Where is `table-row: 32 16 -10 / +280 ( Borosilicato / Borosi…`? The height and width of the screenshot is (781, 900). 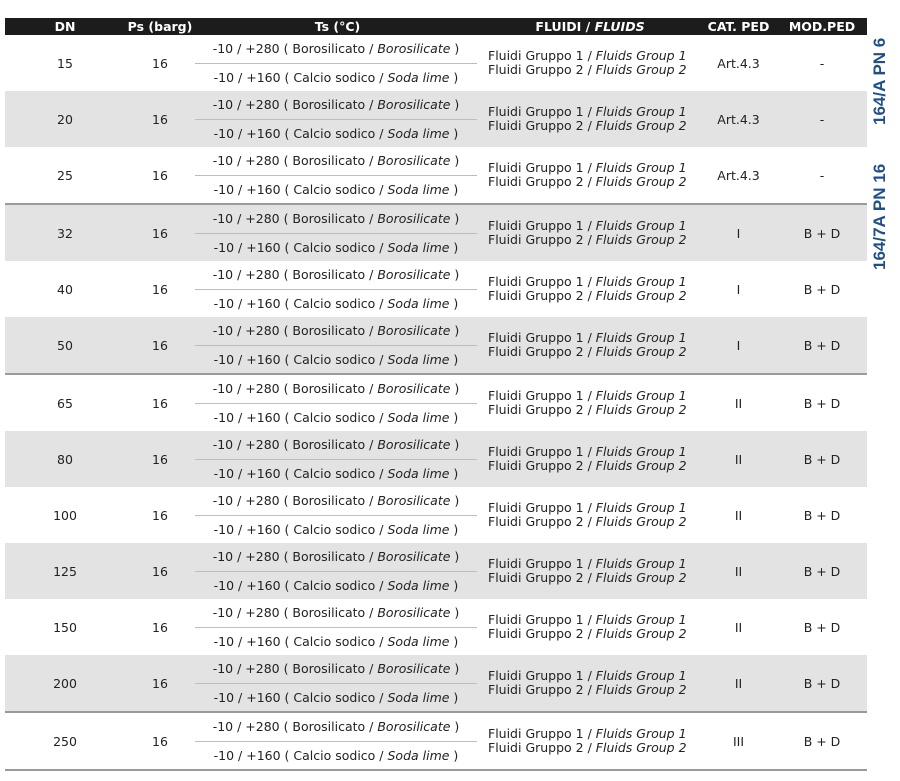 table-row: 32 16 -10 / +280 ( Borosilicato / Borosi… is located at coordinates (436, 232).